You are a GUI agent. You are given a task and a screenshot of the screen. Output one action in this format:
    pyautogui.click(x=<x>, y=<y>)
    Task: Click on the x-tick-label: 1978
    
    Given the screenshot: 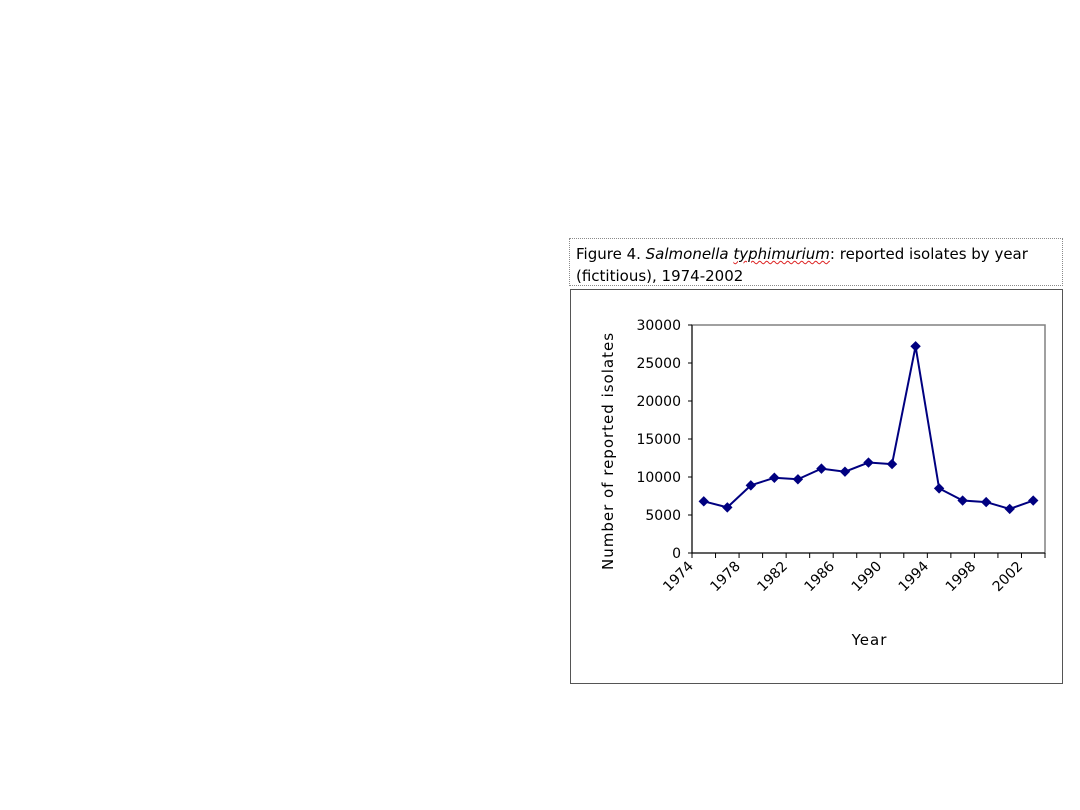 What is the action you would take?
    pyautogui.click(x=725, y=577)
    